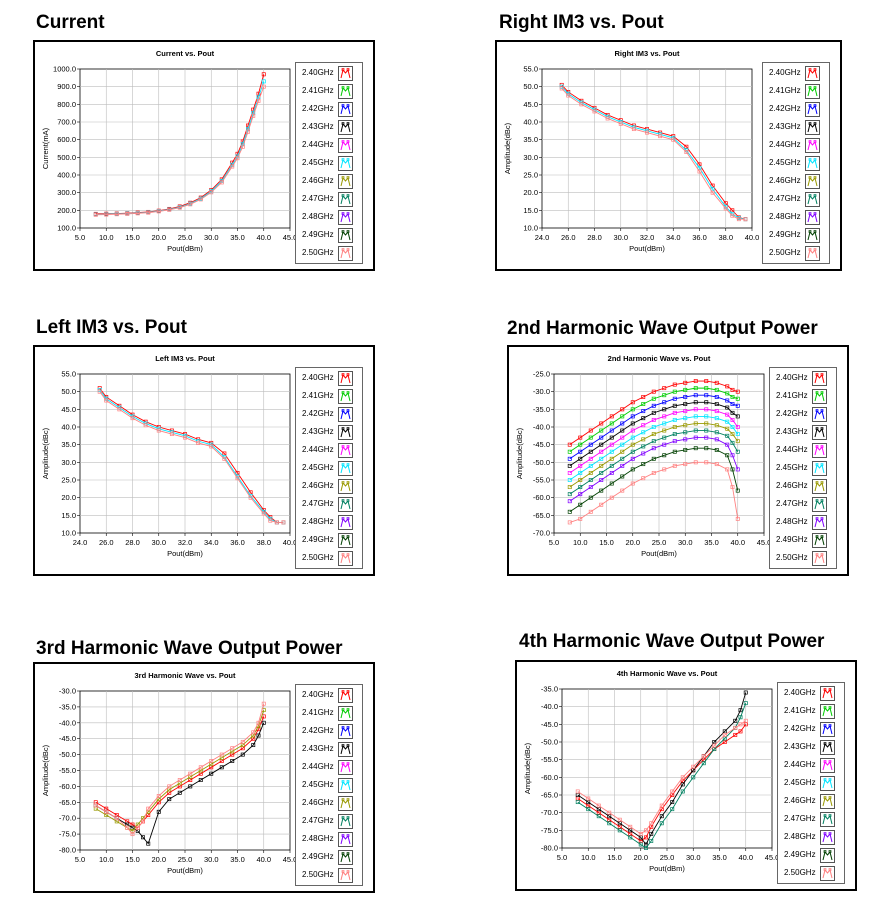  Describe the element at coordinates (792, 431) in the screenshot. I see `legend-label: 2.43GHz` at that location.